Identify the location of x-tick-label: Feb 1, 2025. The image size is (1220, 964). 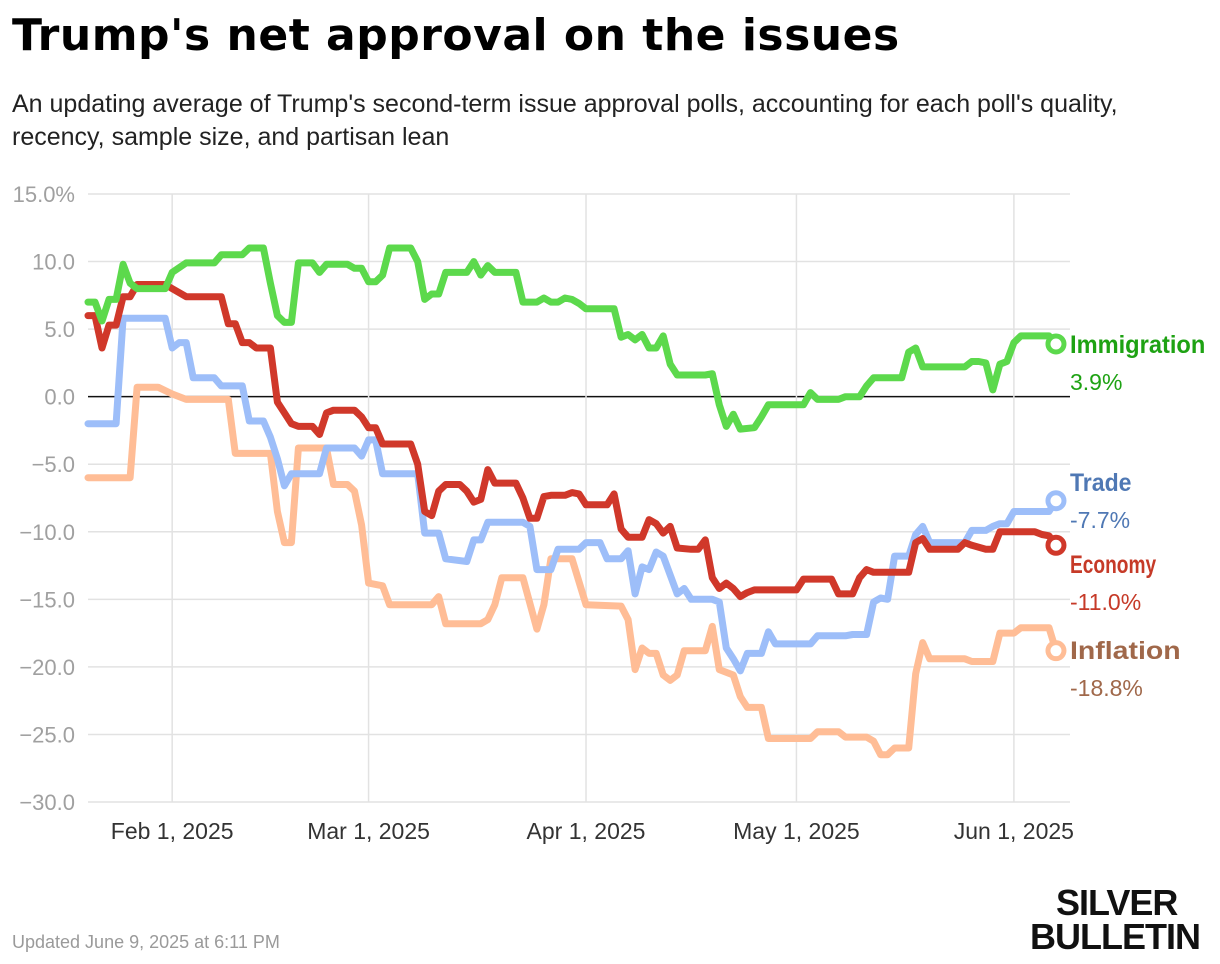
(172, 831).